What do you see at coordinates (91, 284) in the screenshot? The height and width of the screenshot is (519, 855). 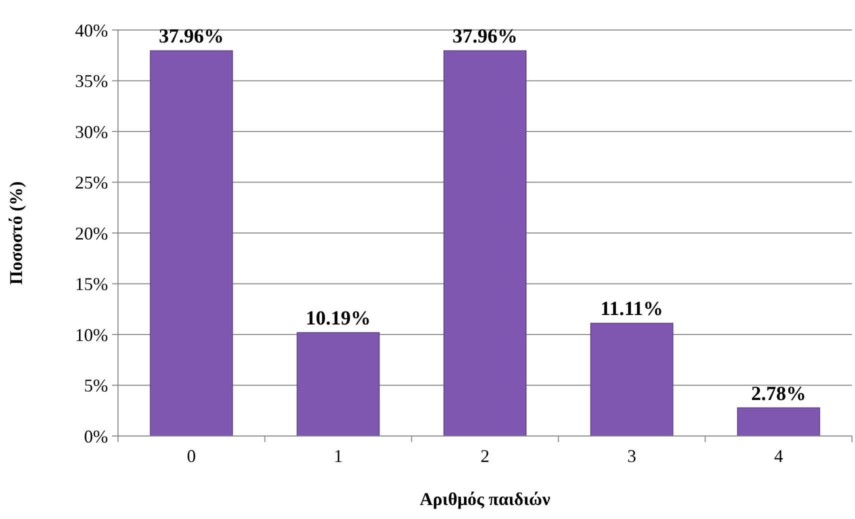 I see `y-tick-label: 15%` at bounding box center [91, 284].